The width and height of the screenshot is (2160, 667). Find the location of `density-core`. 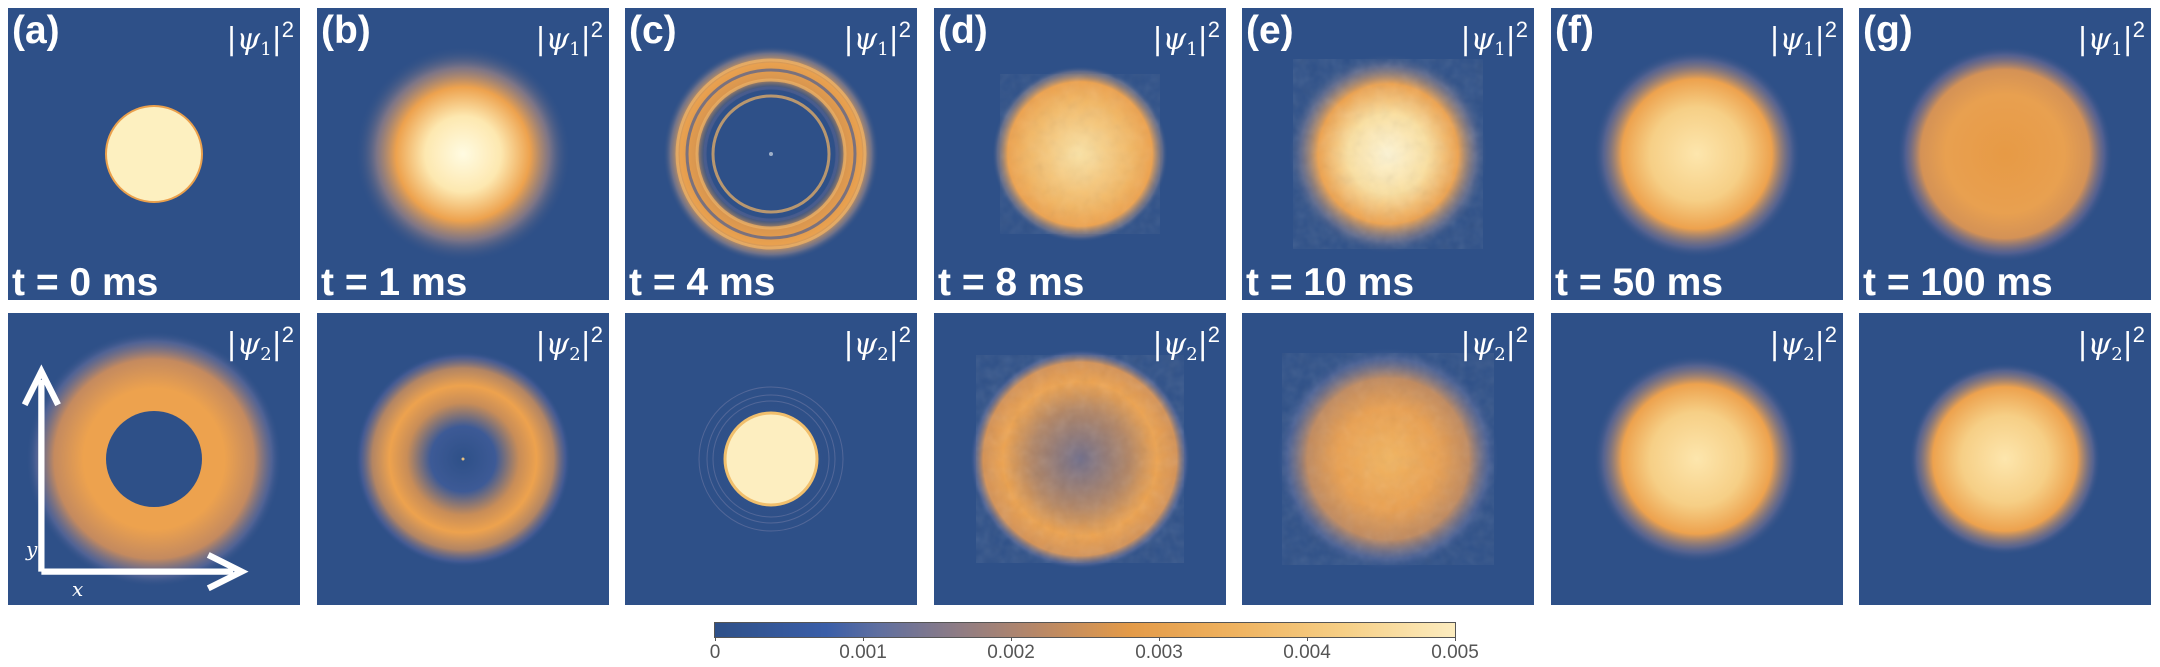

density-core is located at coordinates (771, 459).